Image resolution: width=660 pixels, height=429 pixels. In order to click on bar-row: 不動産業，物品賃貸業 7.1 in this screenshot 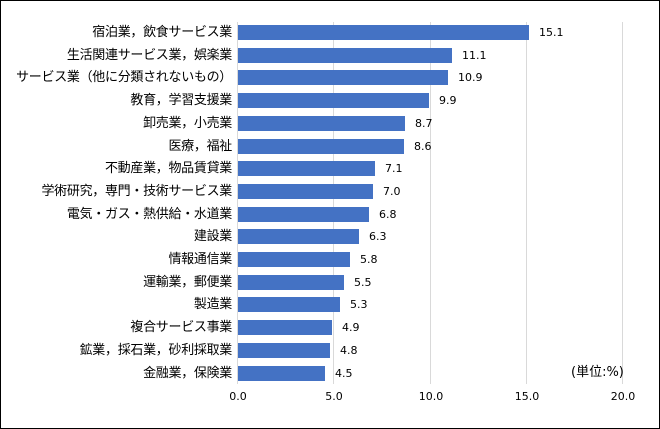, I will do `click(330, 169)`.